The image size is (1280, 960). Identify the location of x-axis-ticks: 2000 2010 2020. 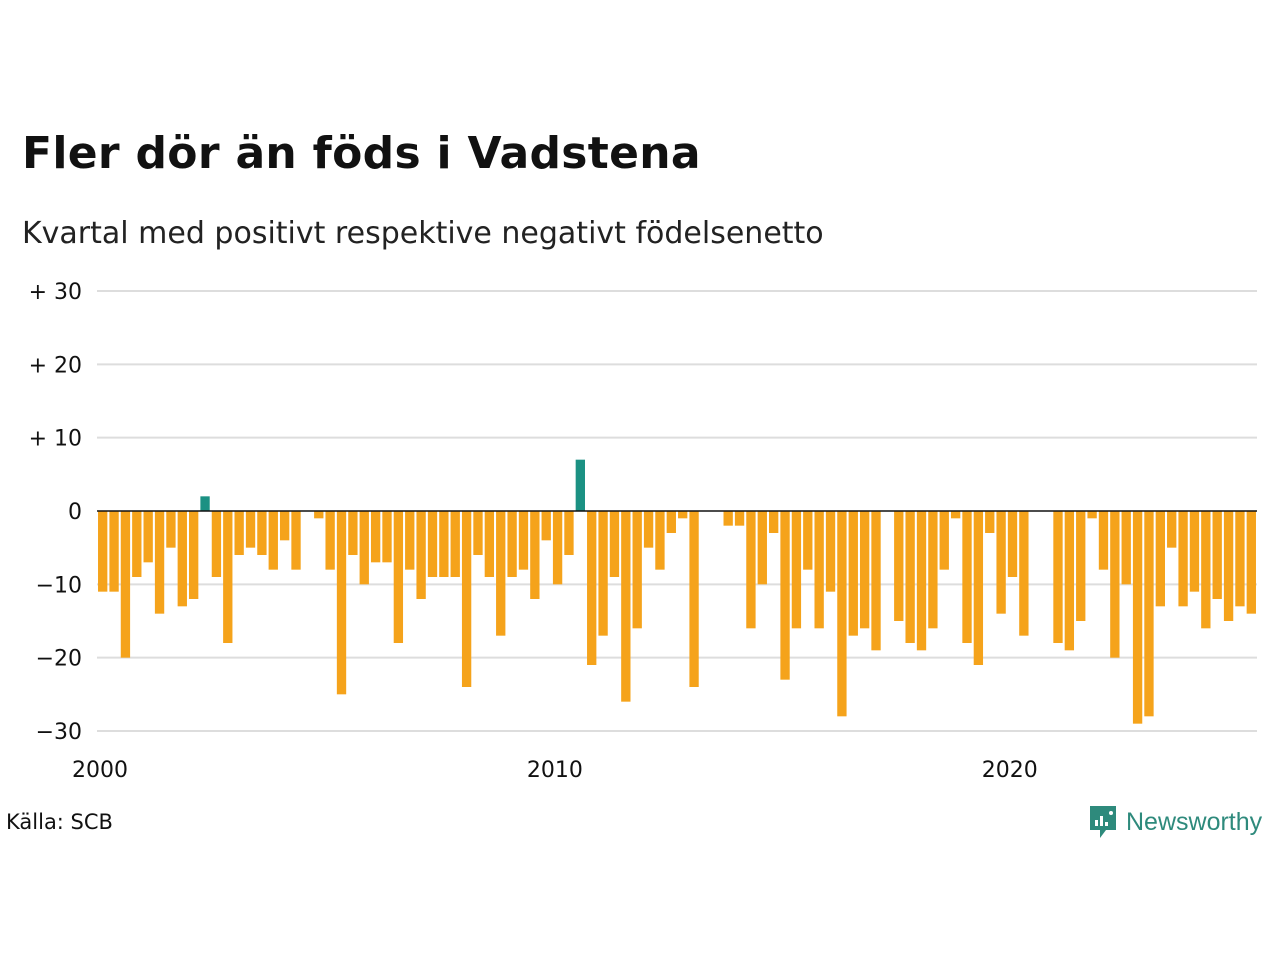
(555, 770).